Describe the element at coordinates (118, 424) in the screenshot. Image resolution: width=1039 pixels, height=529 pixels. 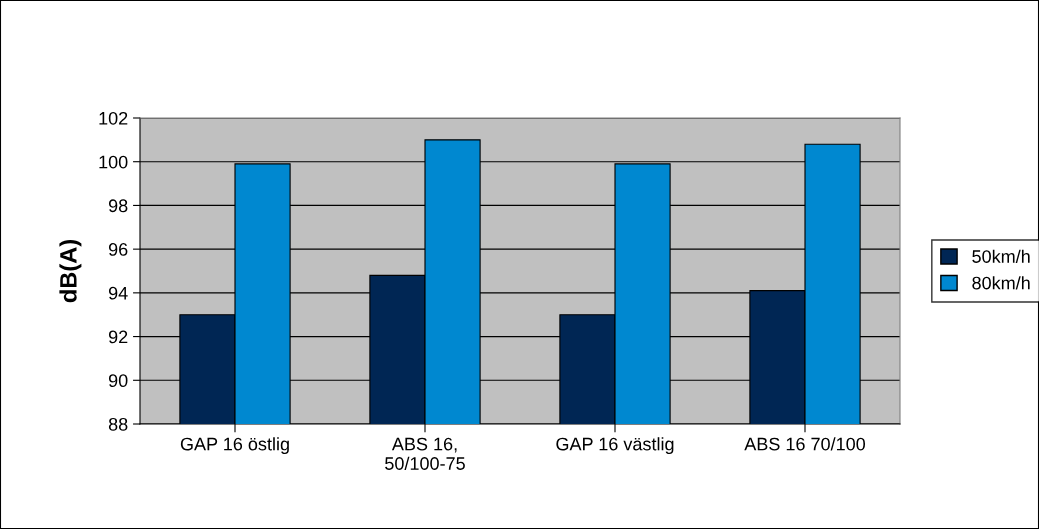
I see `y-tick-label: 88` at that location.